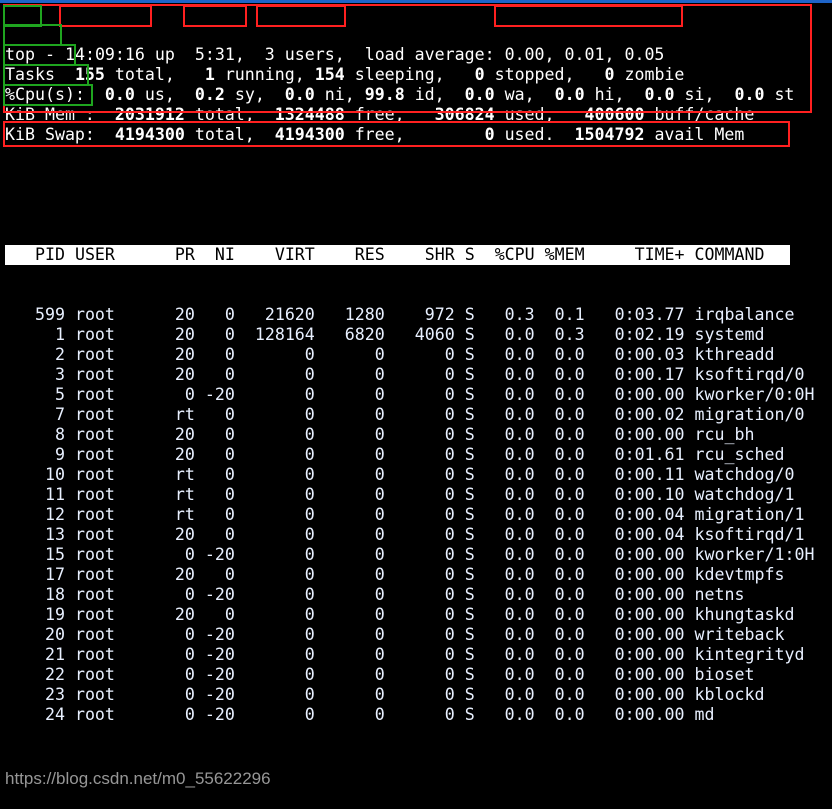 This screenshot has width=832, height=809. I want to click on column-header-virt: VIRT, so click(279, 254).